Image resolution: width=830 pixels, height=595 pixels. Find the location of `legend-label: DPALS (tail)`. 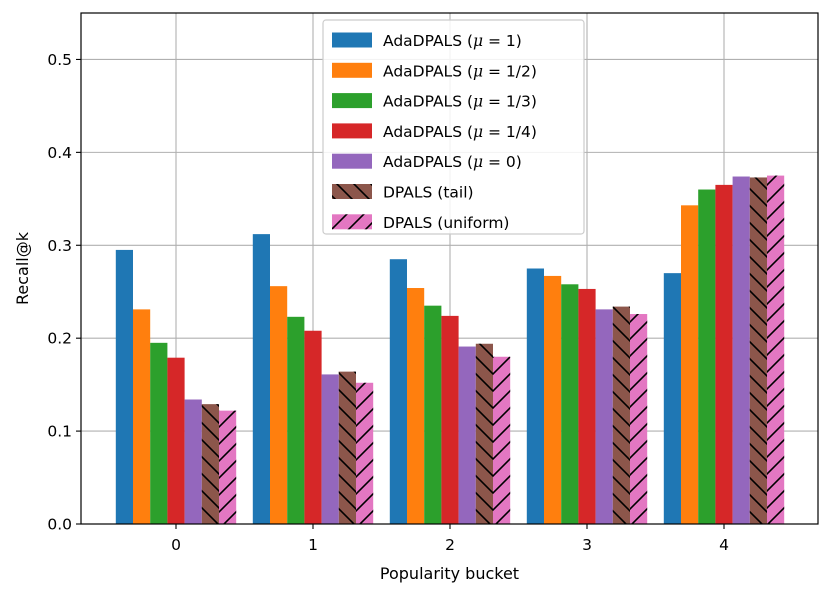

legend-label: DPALS (tail) is located at coordinates (428, 193).